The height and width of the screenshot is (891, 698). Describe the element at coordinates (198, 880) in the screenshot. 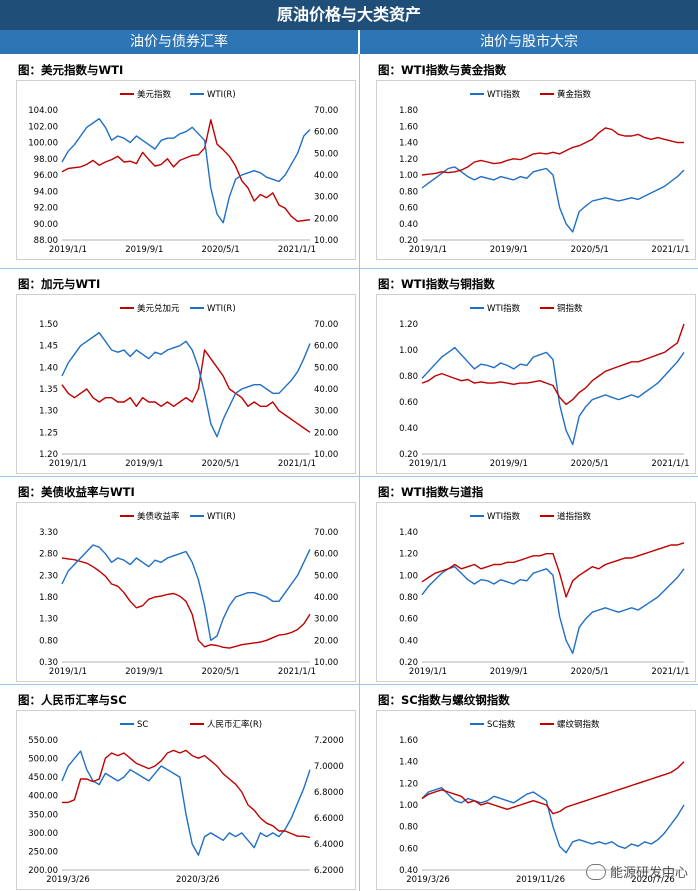

I see `x-tick-label: 2020/3/26` at that location.